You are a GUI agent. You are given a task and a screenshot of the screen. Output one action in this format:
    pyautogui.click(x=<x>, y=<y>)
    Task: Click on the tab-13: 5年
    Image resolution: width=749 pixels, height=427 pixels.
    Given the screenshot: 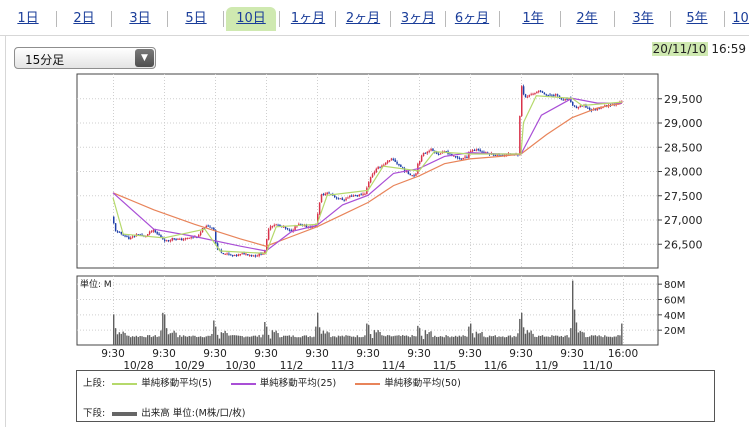 What is the action you would take?
    pyautogui.click(x=697, y=18)
    